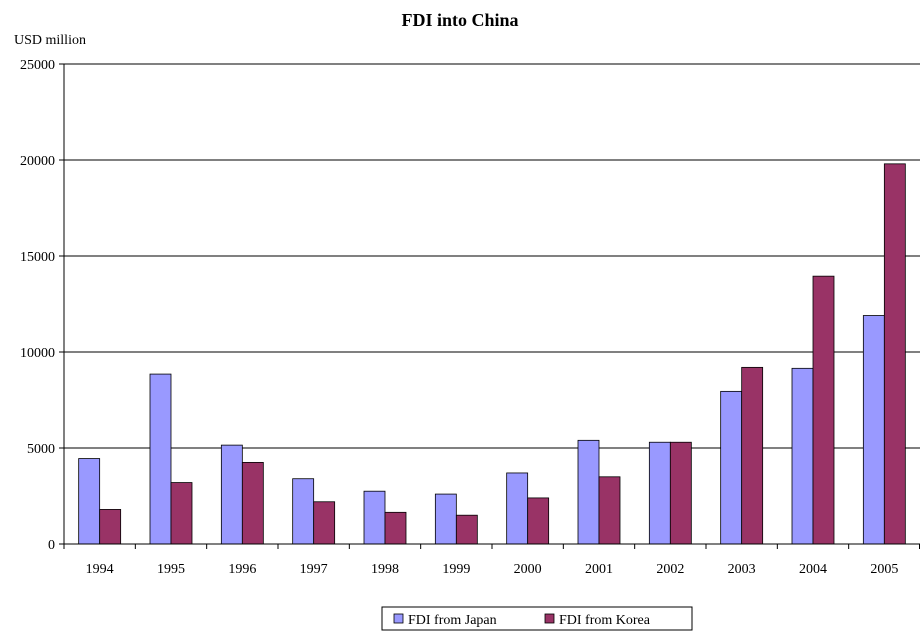 Image resolution: width=920 pixels, height=633 pixels. I want to click on bar-japan-1996, so click(231, 494).